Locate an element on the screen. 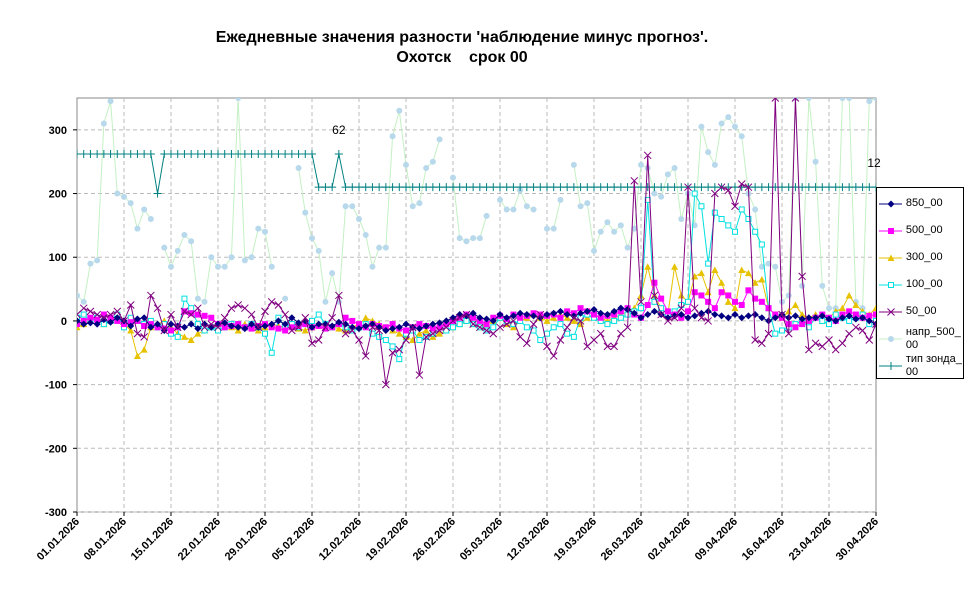  y-tick-label: 0 is located at coordinates (64, 322).